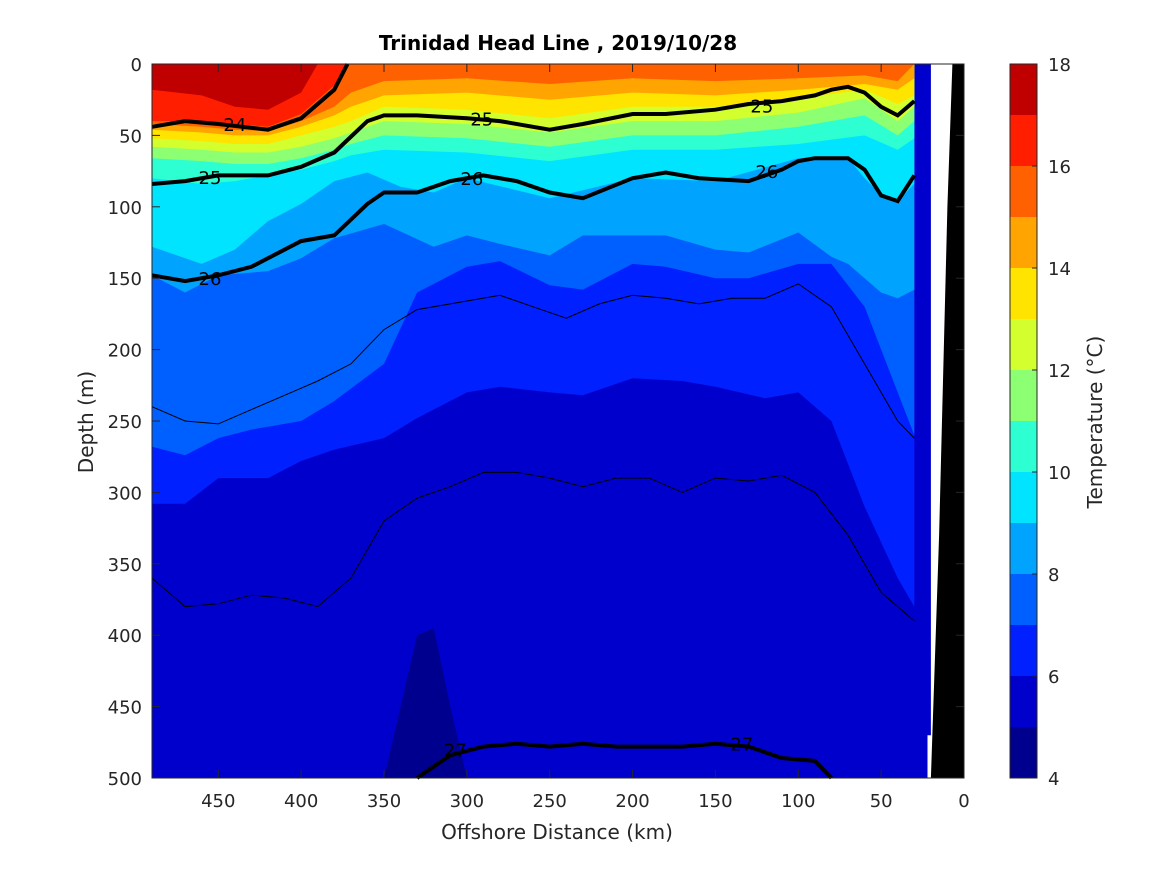 Image resolution: width=1167 pixels, height=875 pixels. What do you see at coordinates (558, 43) in the screenshot?
I see `chart-title: Trinidad Head Line , 2019/10/28` at bounding box center [558, 43].